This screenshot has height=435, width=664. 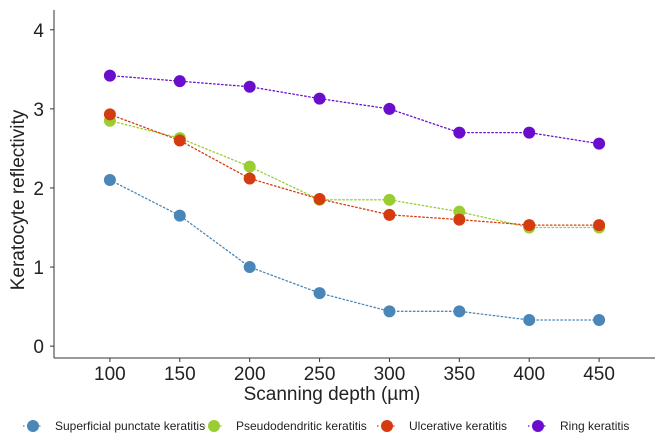 I want to click on x-tick-label: 300, so click(x=390, y=374).